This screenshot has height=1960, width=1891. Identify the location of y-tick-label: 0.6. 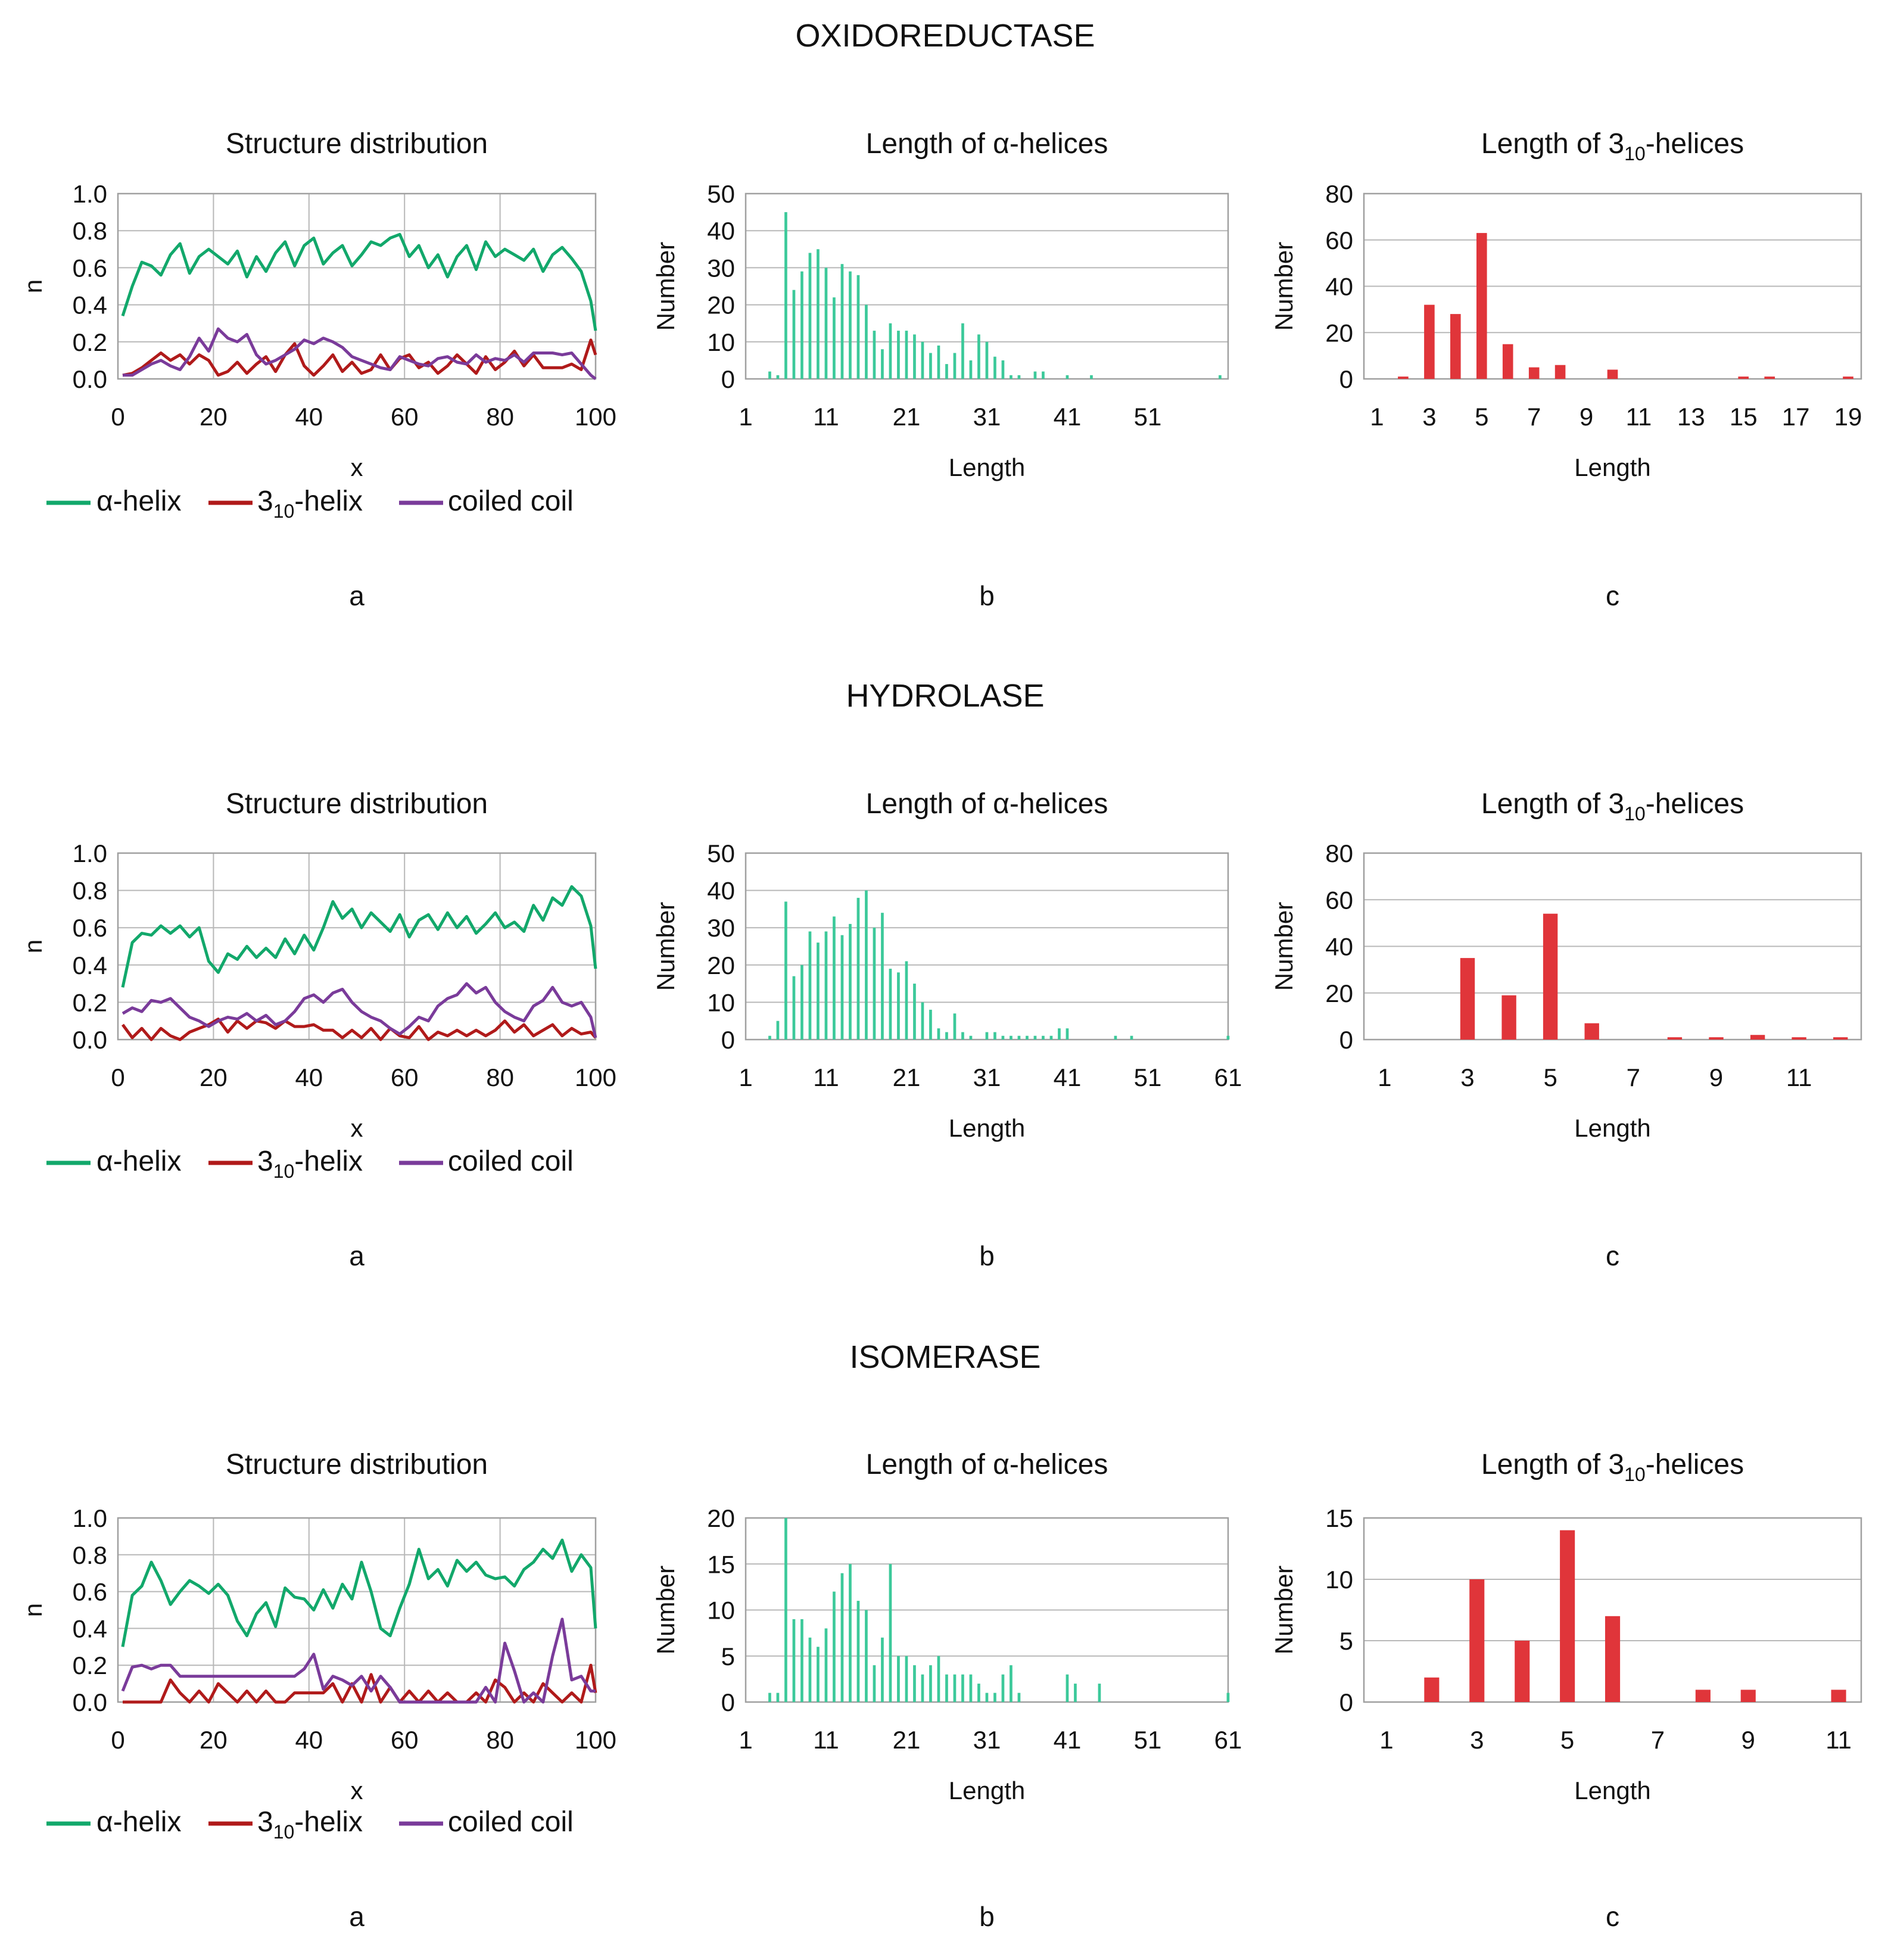
(90, 928).